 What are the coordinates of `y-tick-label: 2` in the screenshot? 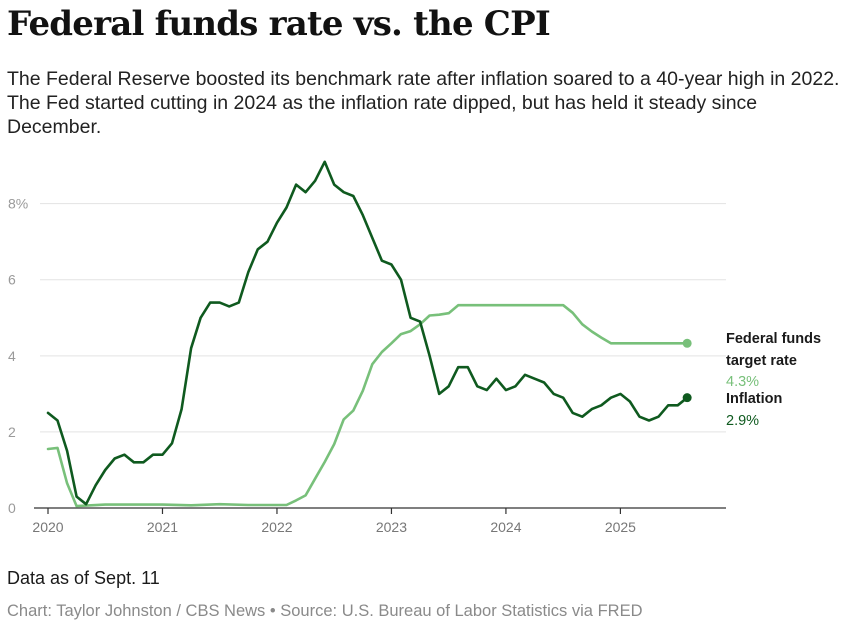 It's located at (12, 432).